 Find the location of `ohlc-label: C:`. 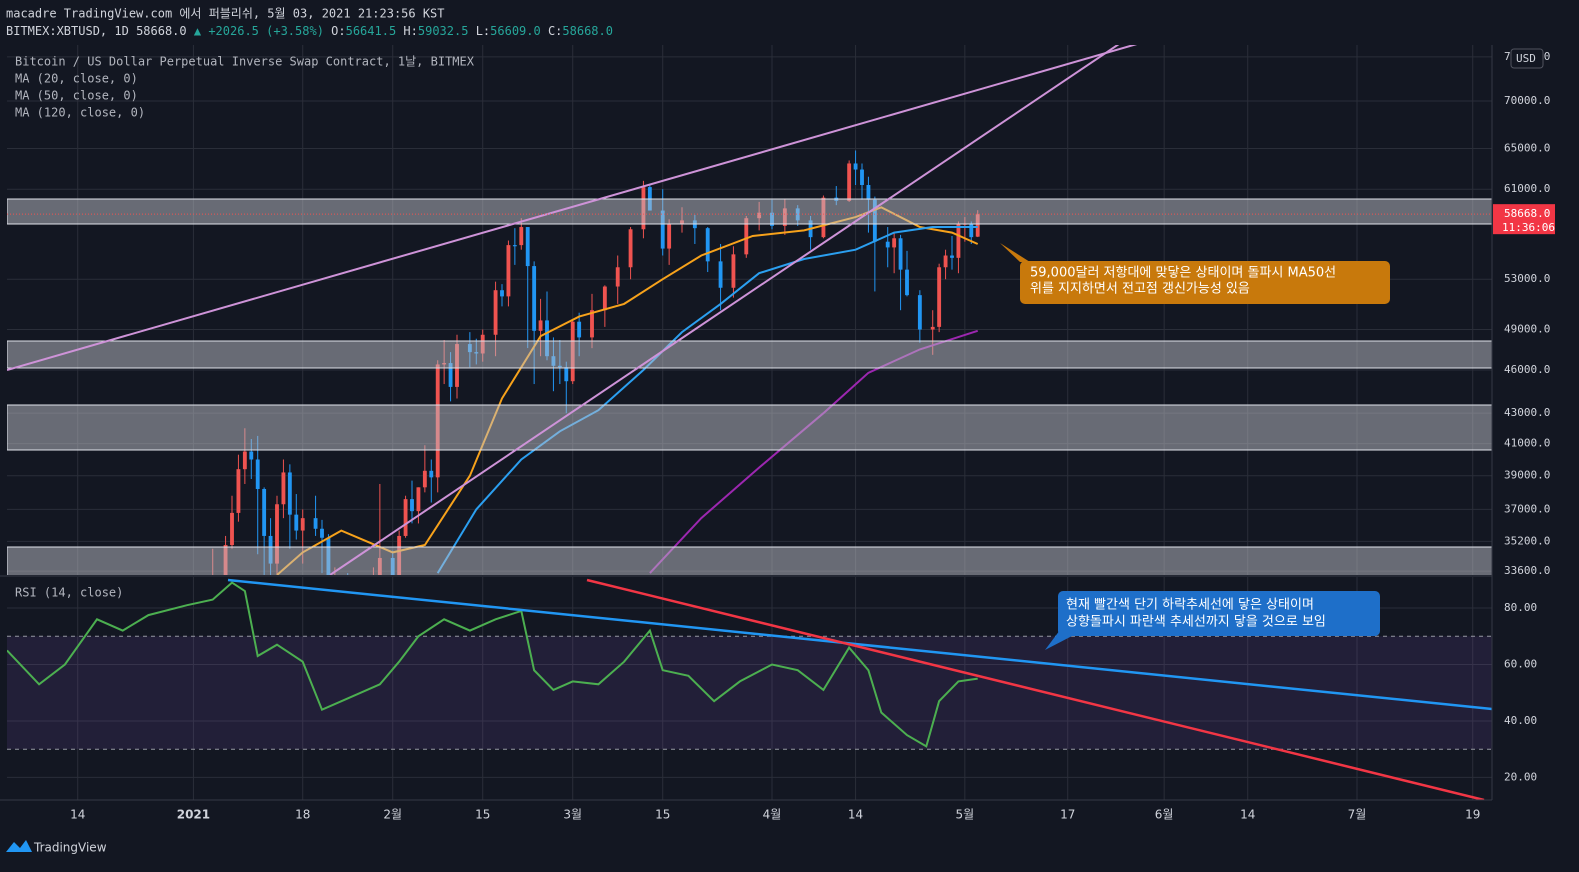

ohlc-label: C: is located at coordinates (555, 31).